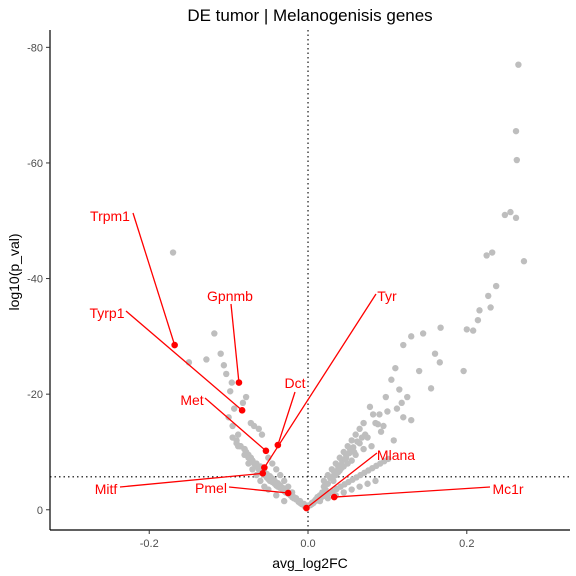  What do you see at coordinates (412, 492) in the screenshot?
I see `connector-mc1r` at bounding box center [412, 492].